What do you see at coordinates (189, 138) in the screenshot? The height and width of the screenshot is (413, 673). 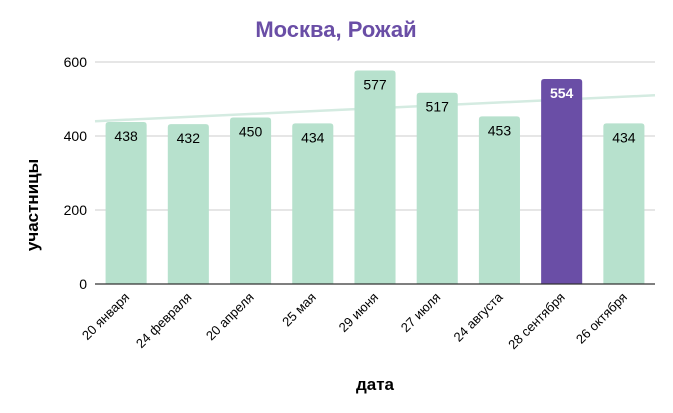 I see `data-label: 432` at bounding box center [189, 138].